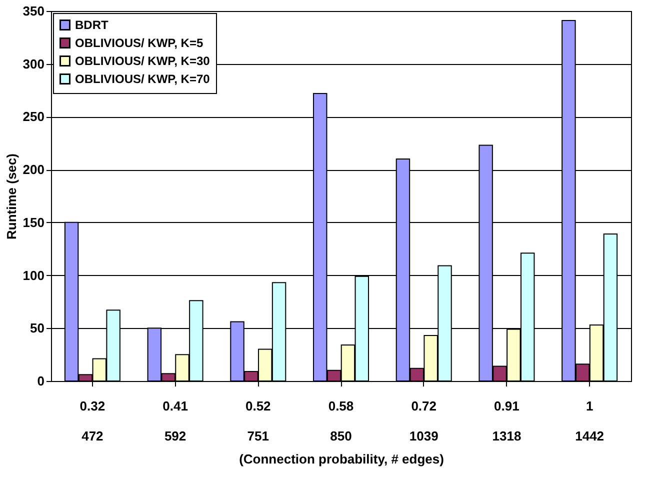  Describe the element at coordinates (33, 222) in the screenshot. I see `y-tick-label: 150` at that location.